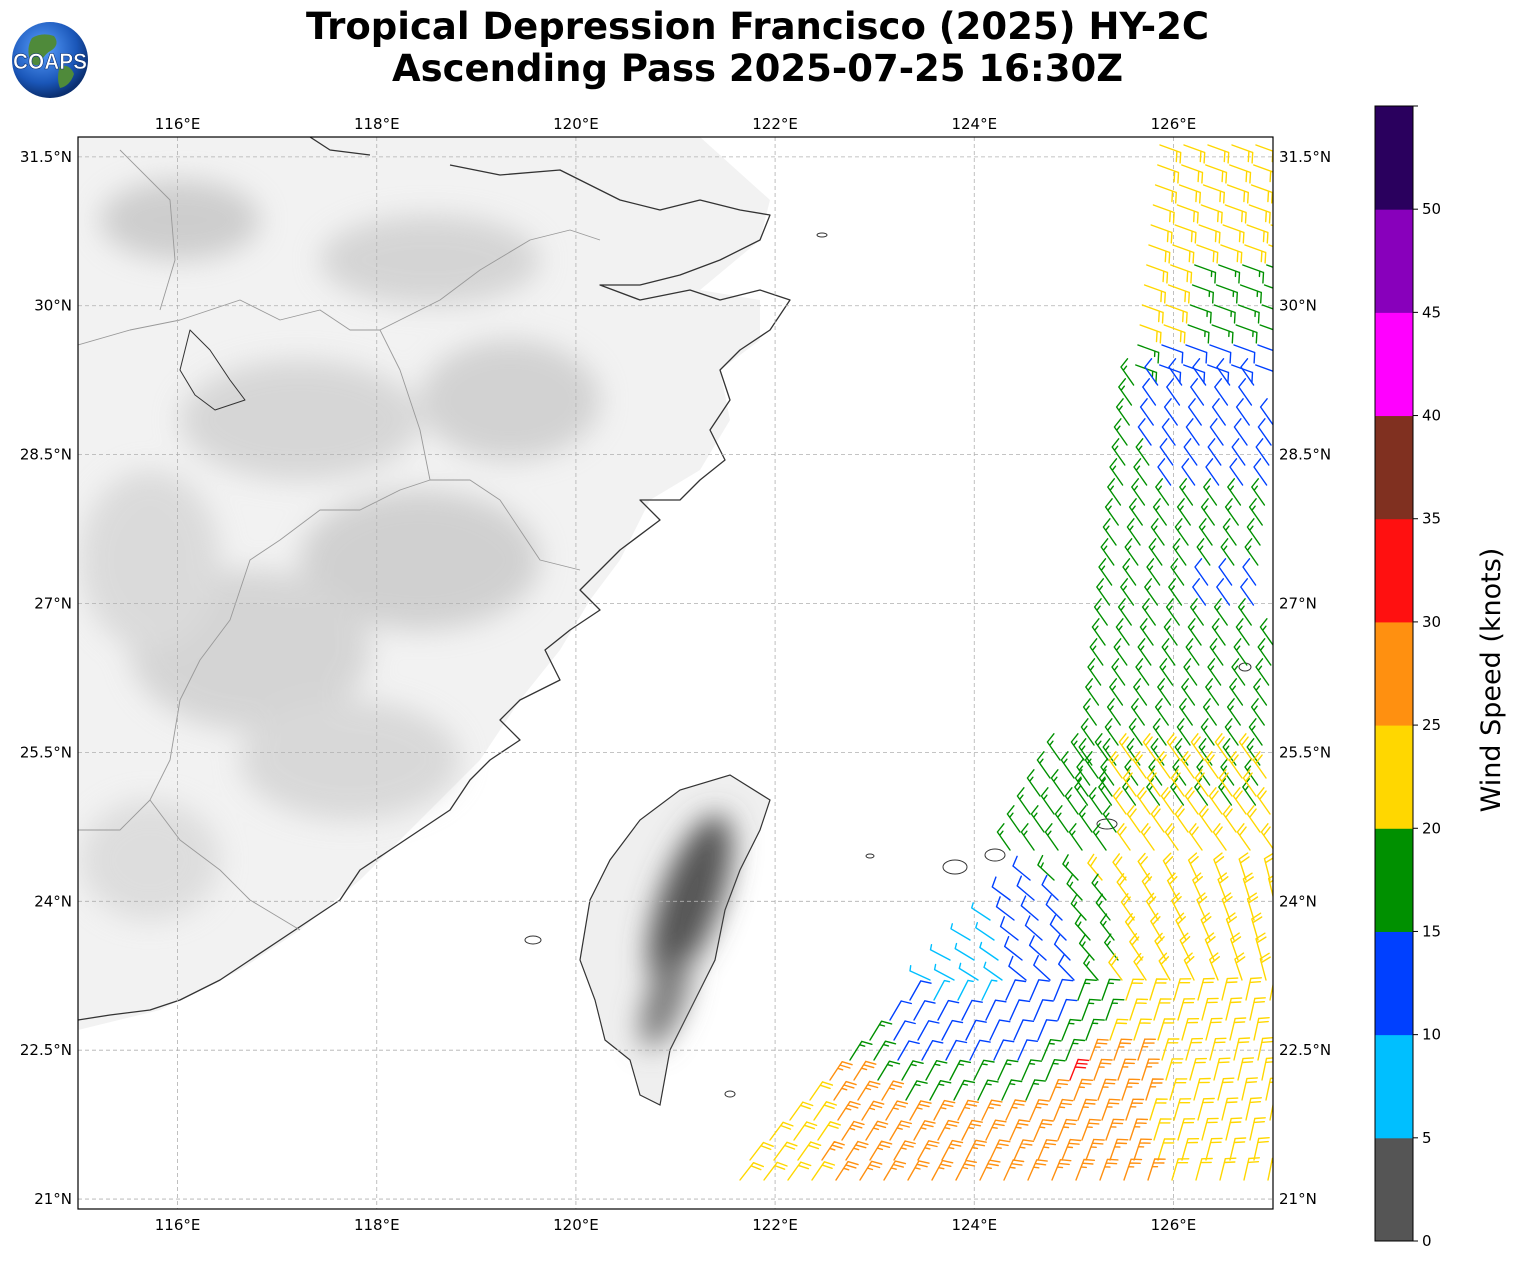  Describe the element at coordinates (1431, 209) in the screenshot. I see `colorbar-tick-label: 50` at that location.